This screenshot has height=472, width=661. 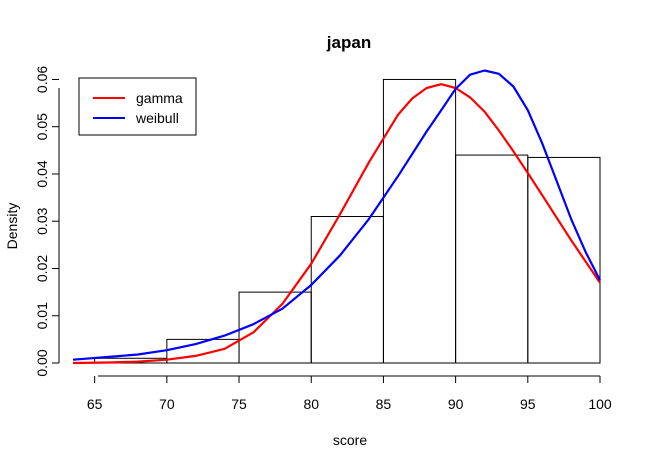 What do you see at coordinates (42, 126) in the screenshot?
I see `y-tick-label: 0.05` at bounding box center [42, 126].